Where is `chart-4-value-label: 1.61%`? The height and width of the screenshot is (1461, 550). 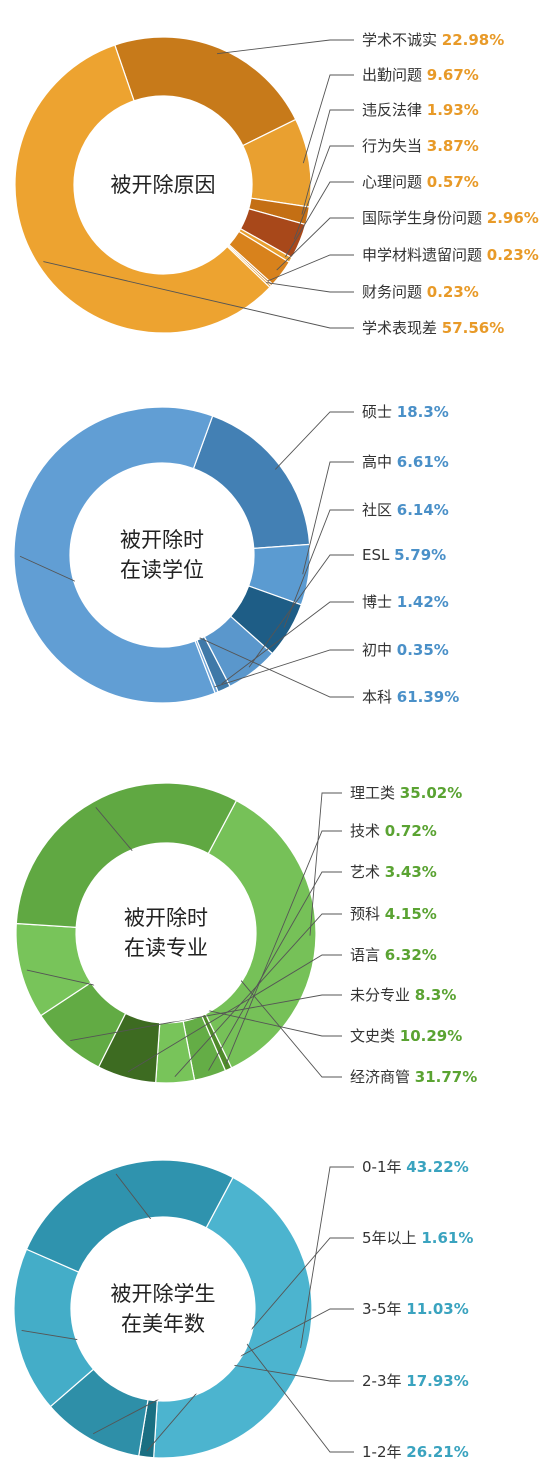
chart-4-value-label: 1.61% is located at coordinates (447, 1238).